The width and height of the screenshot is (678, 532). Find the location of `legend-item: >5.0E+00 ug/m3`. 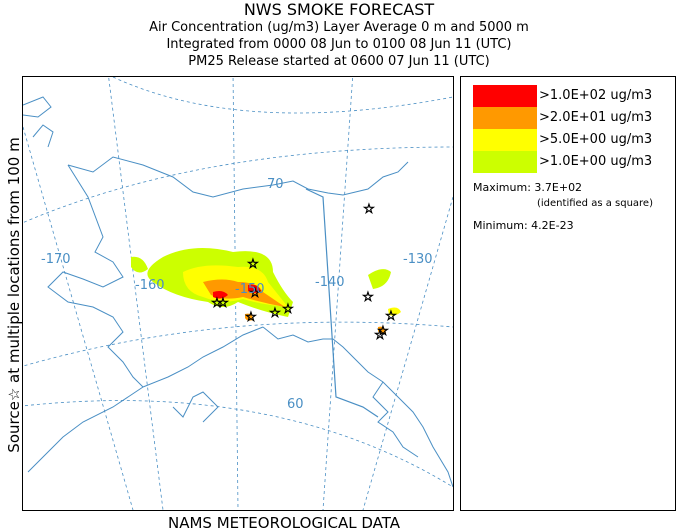

legend-item: >5.0E+00 ug/m3 is located at coordinates (573, 140).